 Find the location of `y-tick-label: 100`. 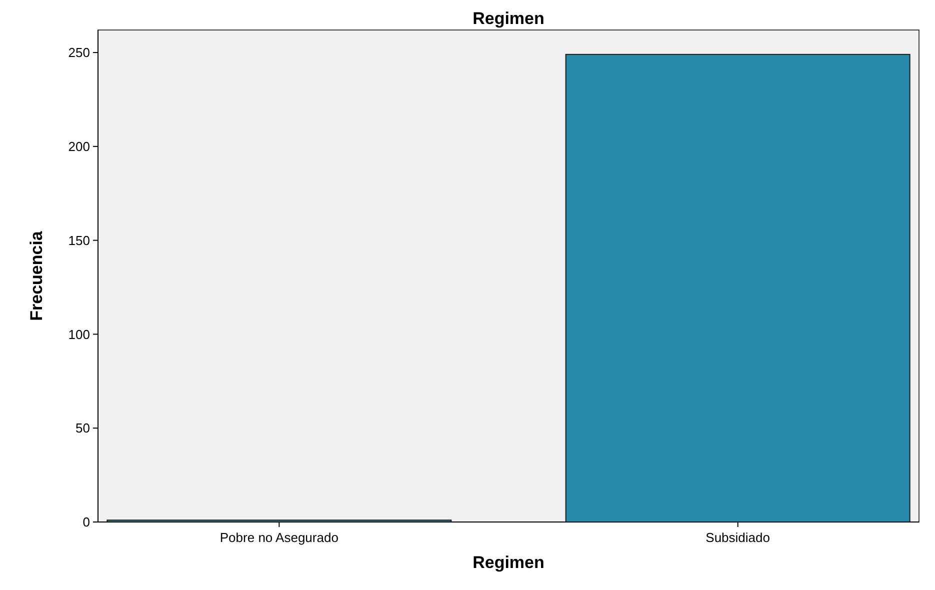

y-tick-label: 100 is located at coordinates (79, 334).